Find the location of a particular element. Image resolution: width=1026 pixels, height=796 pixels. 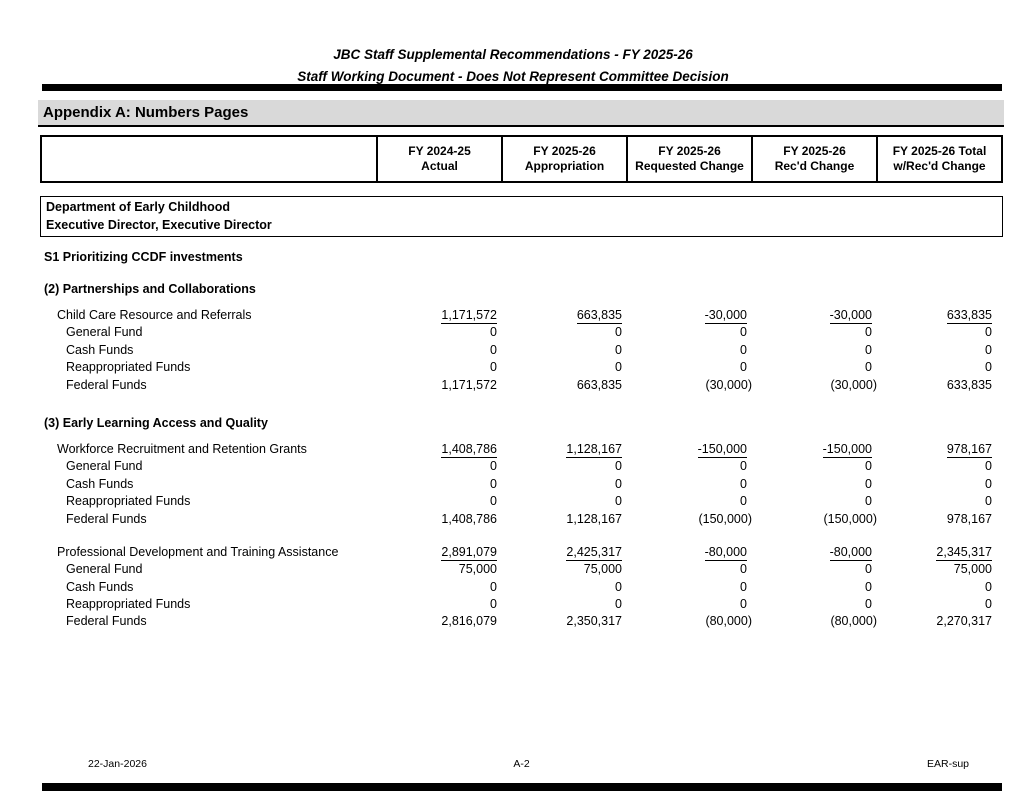

underlined-value: 1,171,572 is located at coordinates (469, 316).